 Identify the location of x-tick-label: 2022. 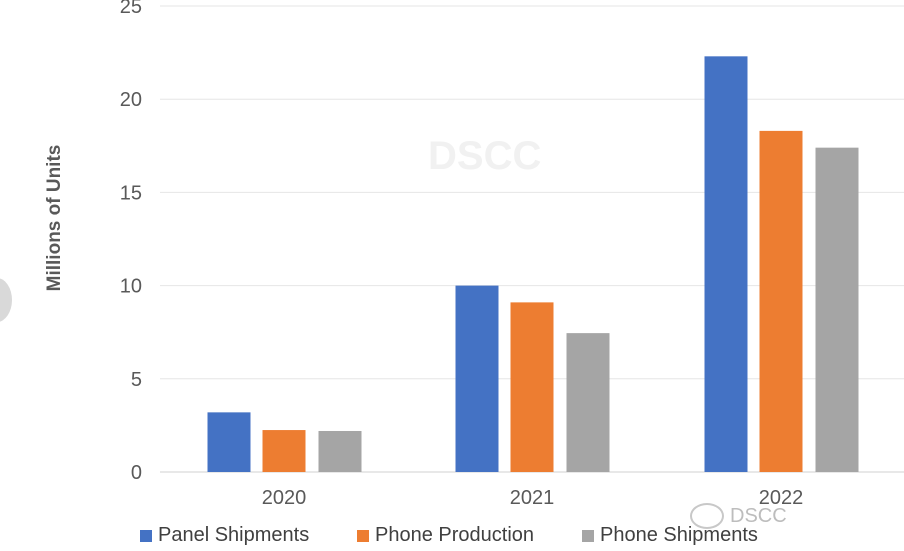
(781, 498).